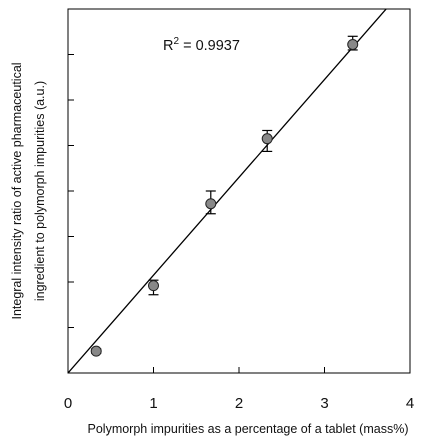  I want to click on r-squared-annotation: R2 = 0.9937, so click(201, 45).